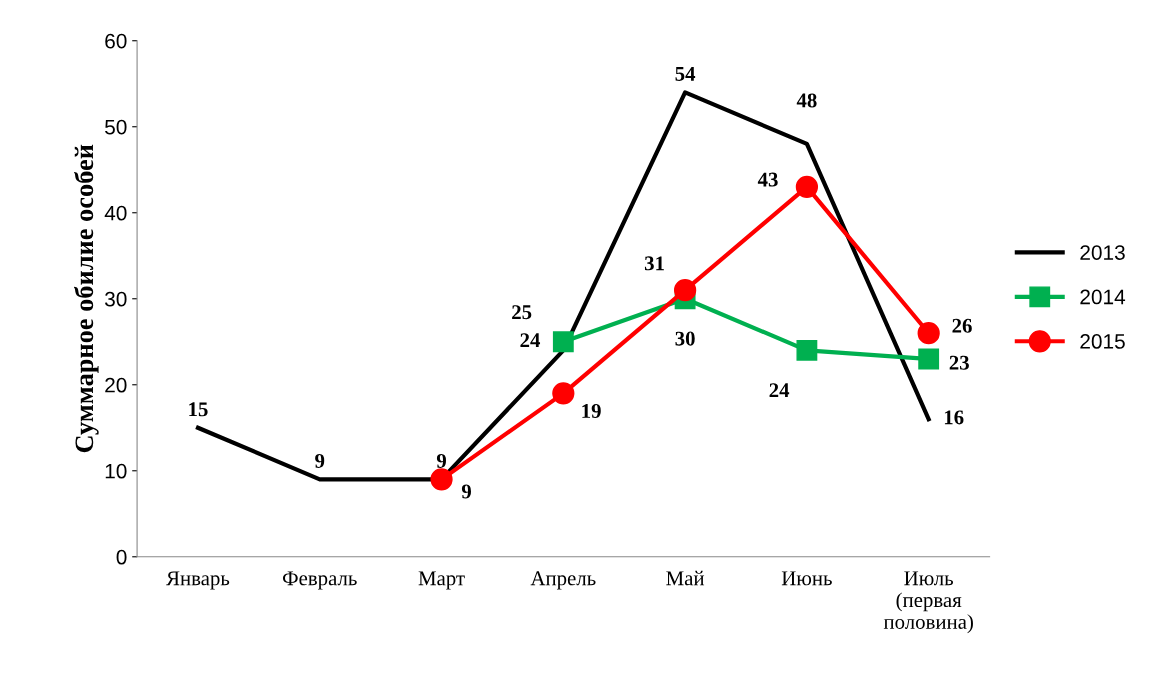  I want to click on y-tick-label: 20, so click(116, 385).